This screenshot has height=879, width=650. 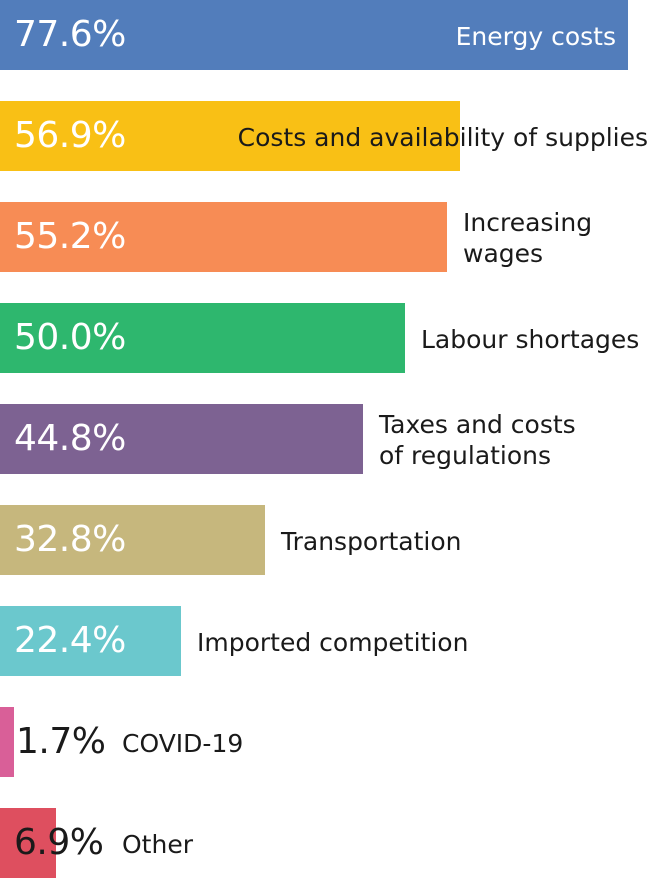 I want to click on category-label-line: Energy costs, so click(x=535, y=36).